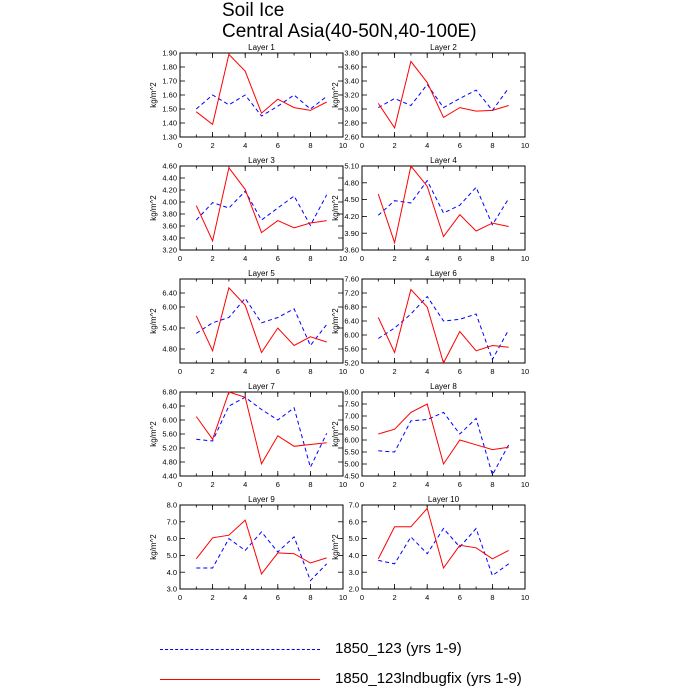  Describe the element at coordinates (351, 81) in the screenshot. I see `y-tick-label: 3.40` at that location.